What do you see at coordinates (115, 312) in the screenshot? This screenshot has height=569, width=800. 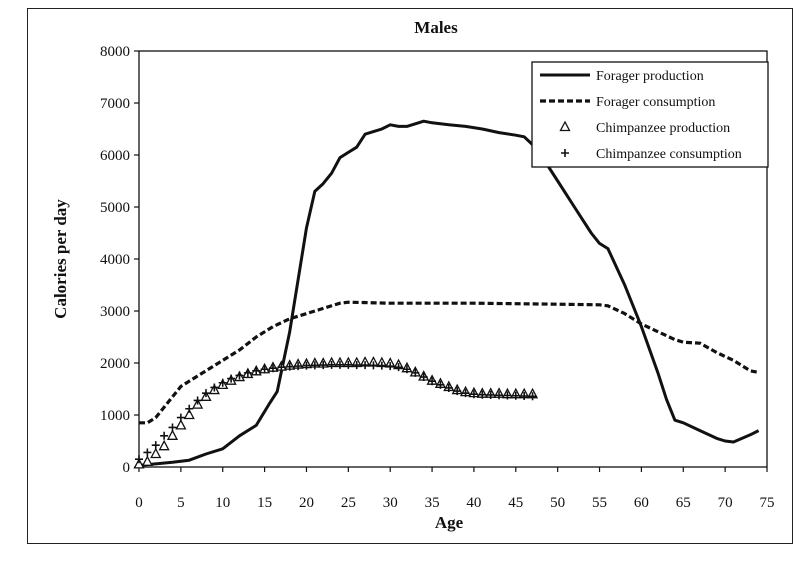 I see `y-tick-label: 3000` at bounding box center [115, 312].